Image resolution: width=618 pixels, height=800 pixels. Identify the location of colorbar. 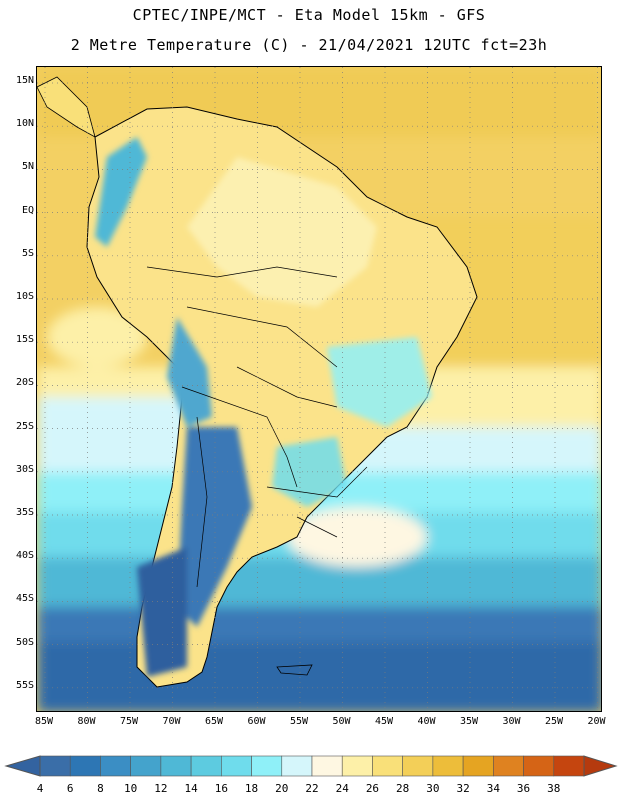
(311, 766).